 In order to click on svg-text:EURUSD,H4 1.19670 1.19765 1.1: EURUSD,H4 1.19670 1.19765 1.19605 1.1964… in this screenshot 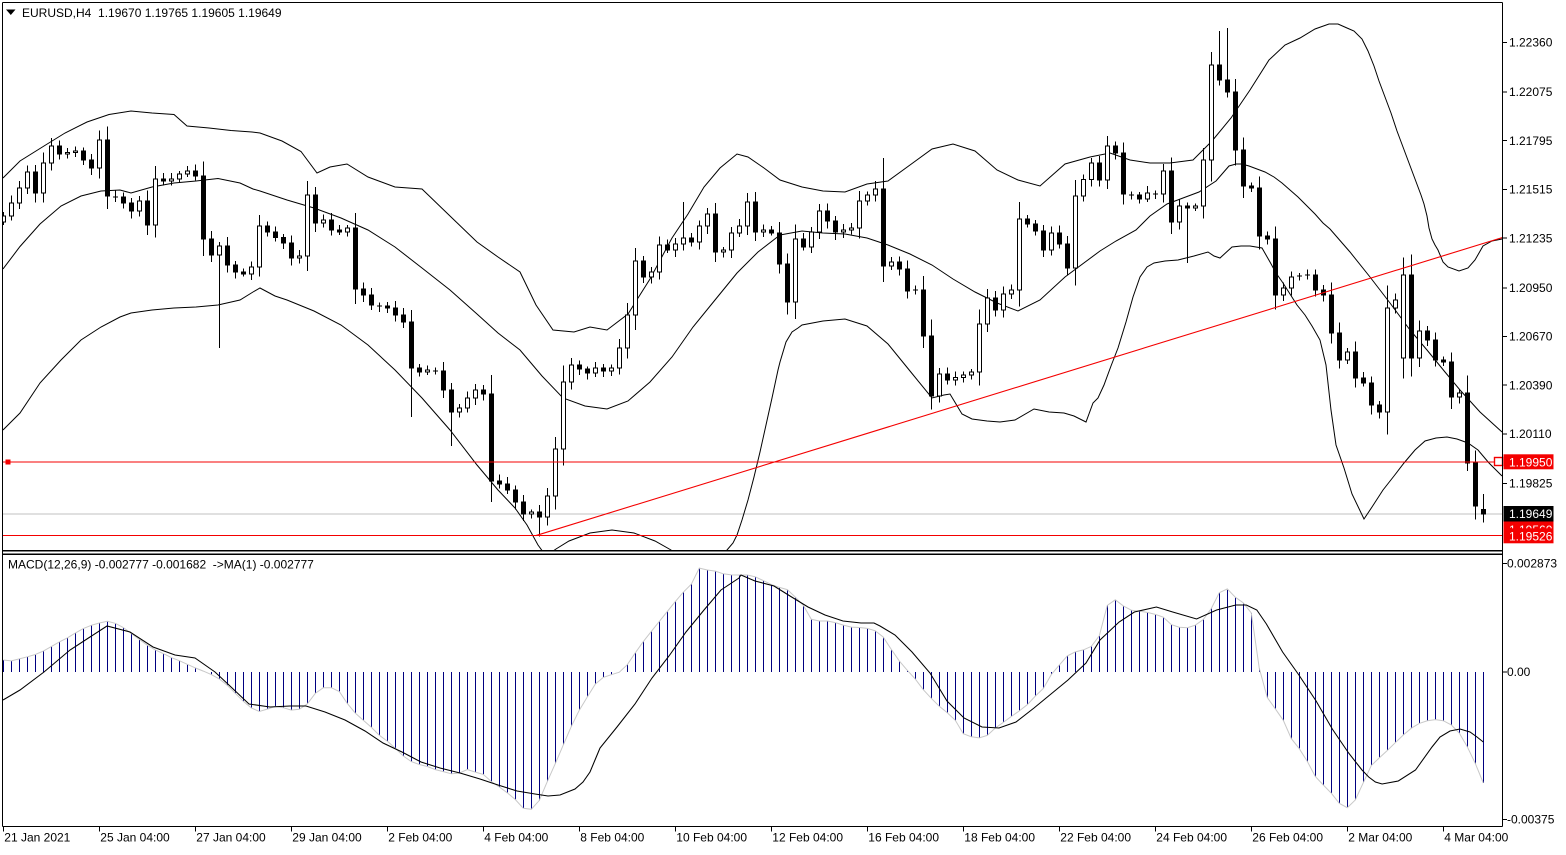, I will do `click(152, 13)`.